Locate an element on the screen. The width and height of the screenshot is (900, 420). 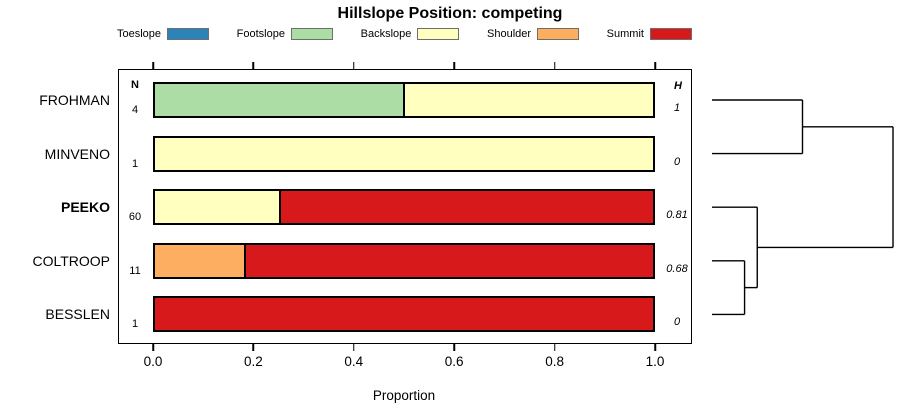
row-n-value: 4 is located at coordinates (135, 110).